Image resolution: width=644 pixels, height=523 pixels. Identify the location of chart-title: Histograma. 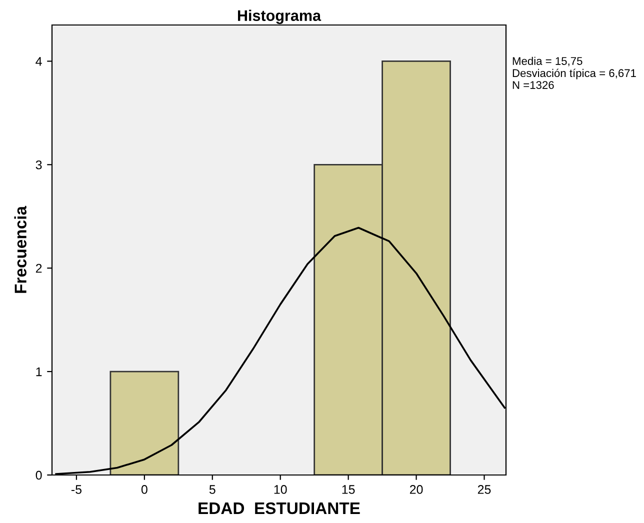
(280, 17).